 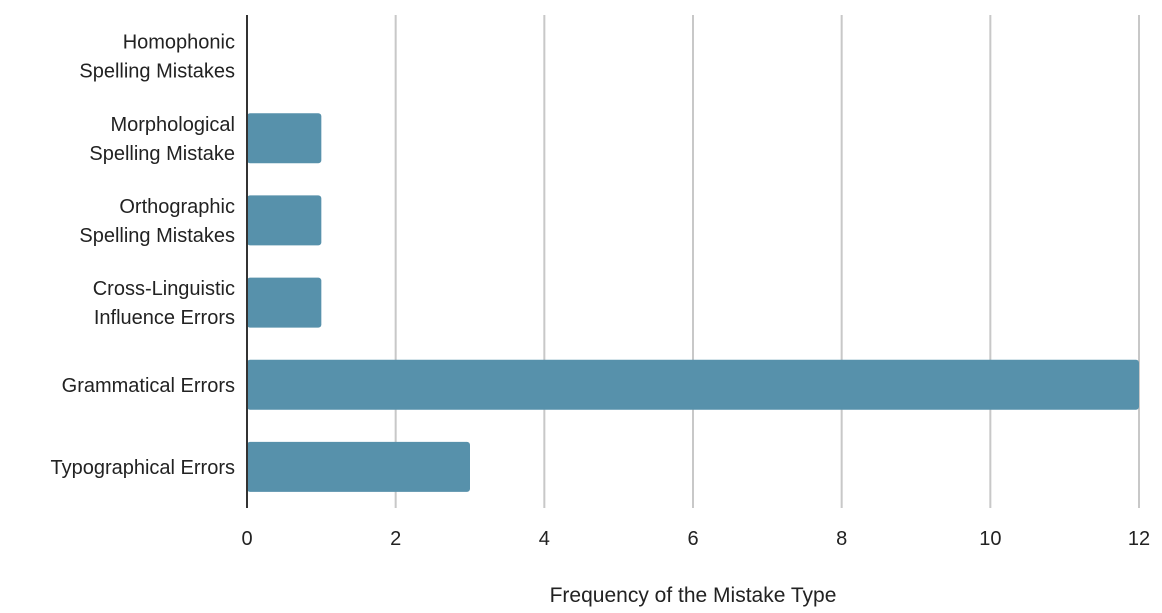 What do you see at coordinates (157, 221) in the screenshot?
I see `category-label: Orthographic Spelling Mistakes` at bounding box center [157, 221].